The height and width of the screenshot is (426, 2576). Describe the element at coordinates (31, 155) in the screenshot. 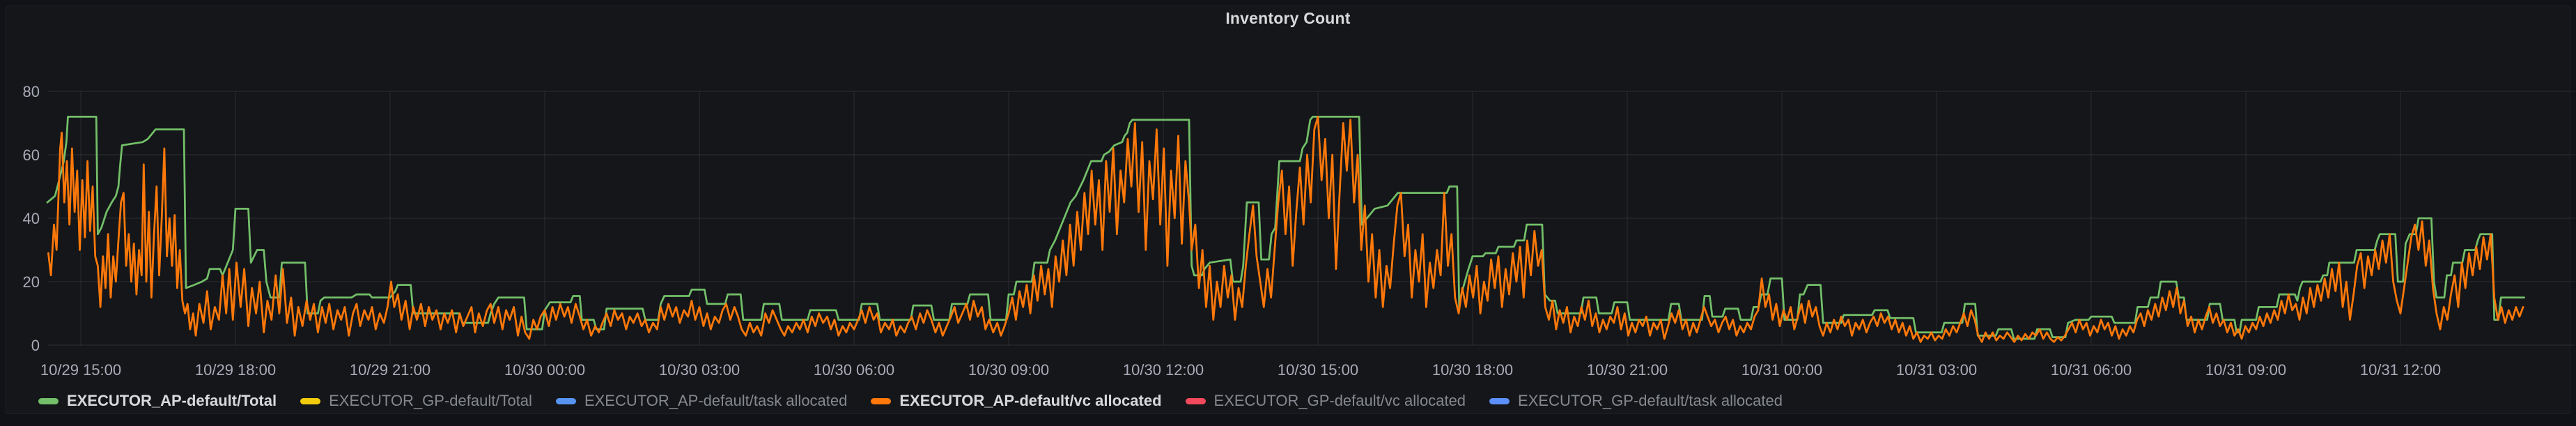

I see `y-tick-label: 60` at that location.